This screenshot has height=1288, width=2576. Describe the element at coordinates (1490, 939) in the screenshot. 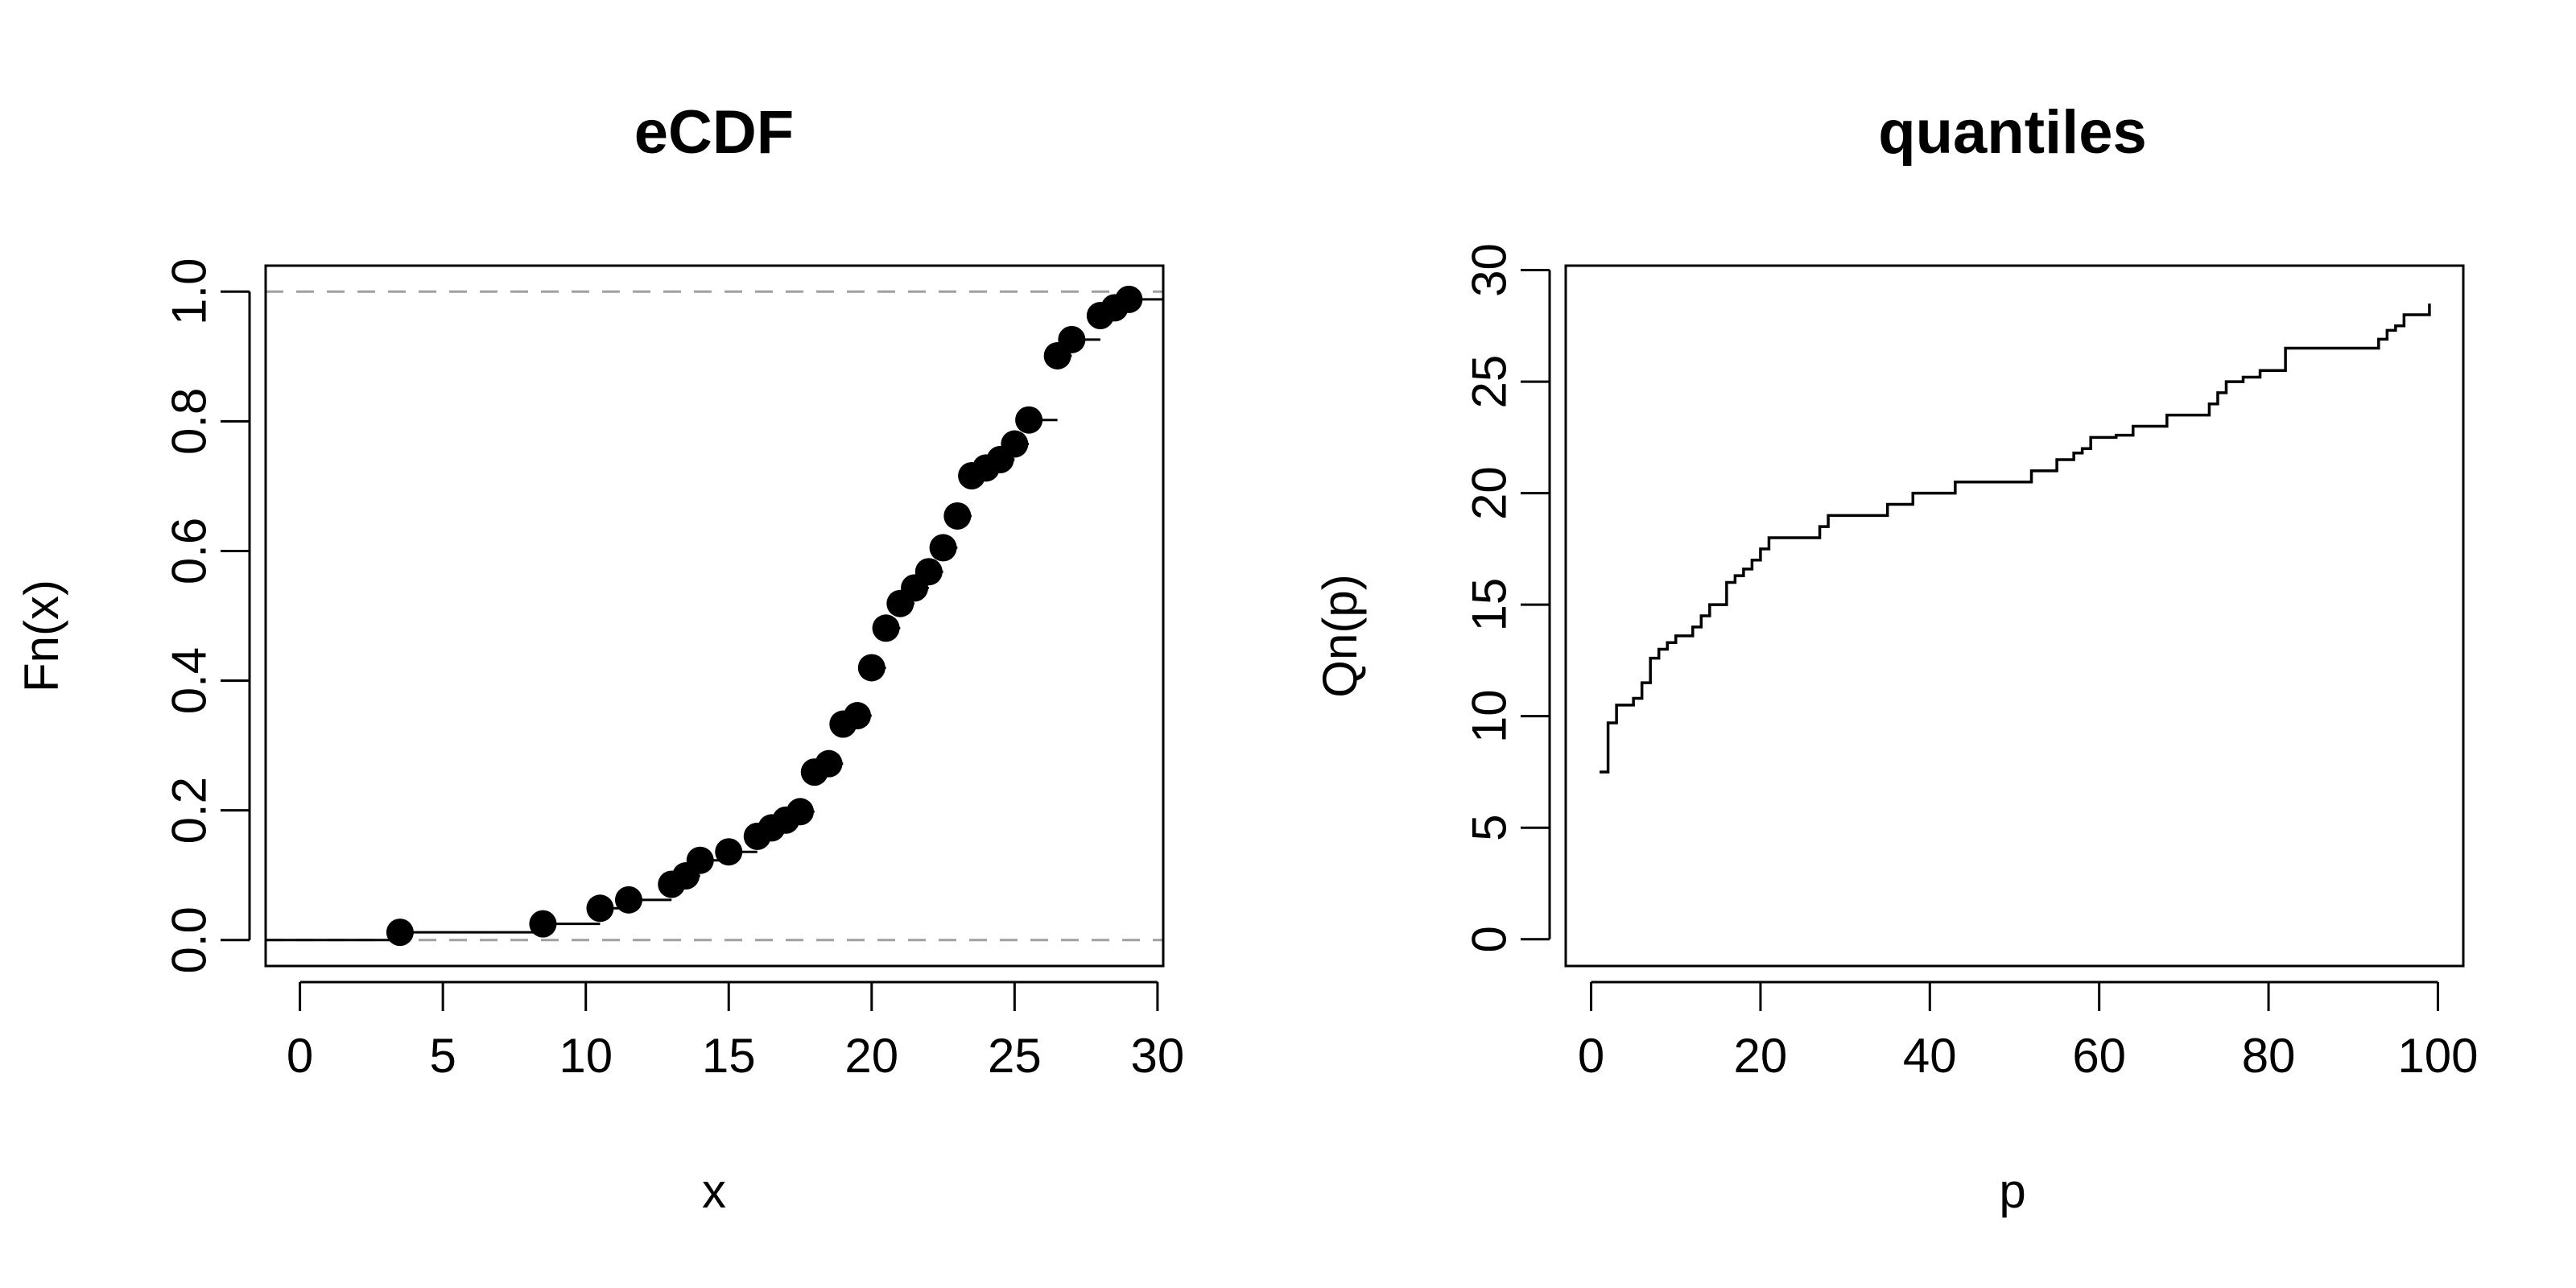

I see `quantiles-y-tick-label: 0` at that location.